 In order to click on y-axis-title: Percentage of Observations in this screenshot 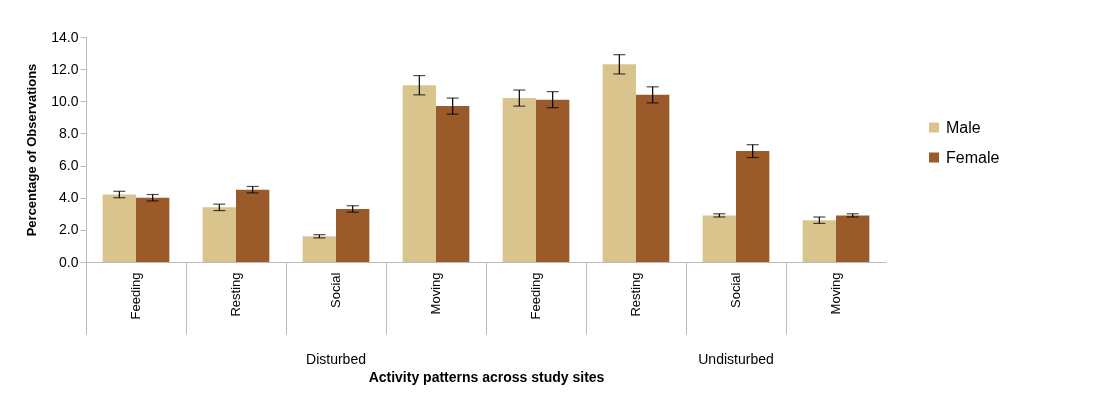, I will do `click(32, 150)`.